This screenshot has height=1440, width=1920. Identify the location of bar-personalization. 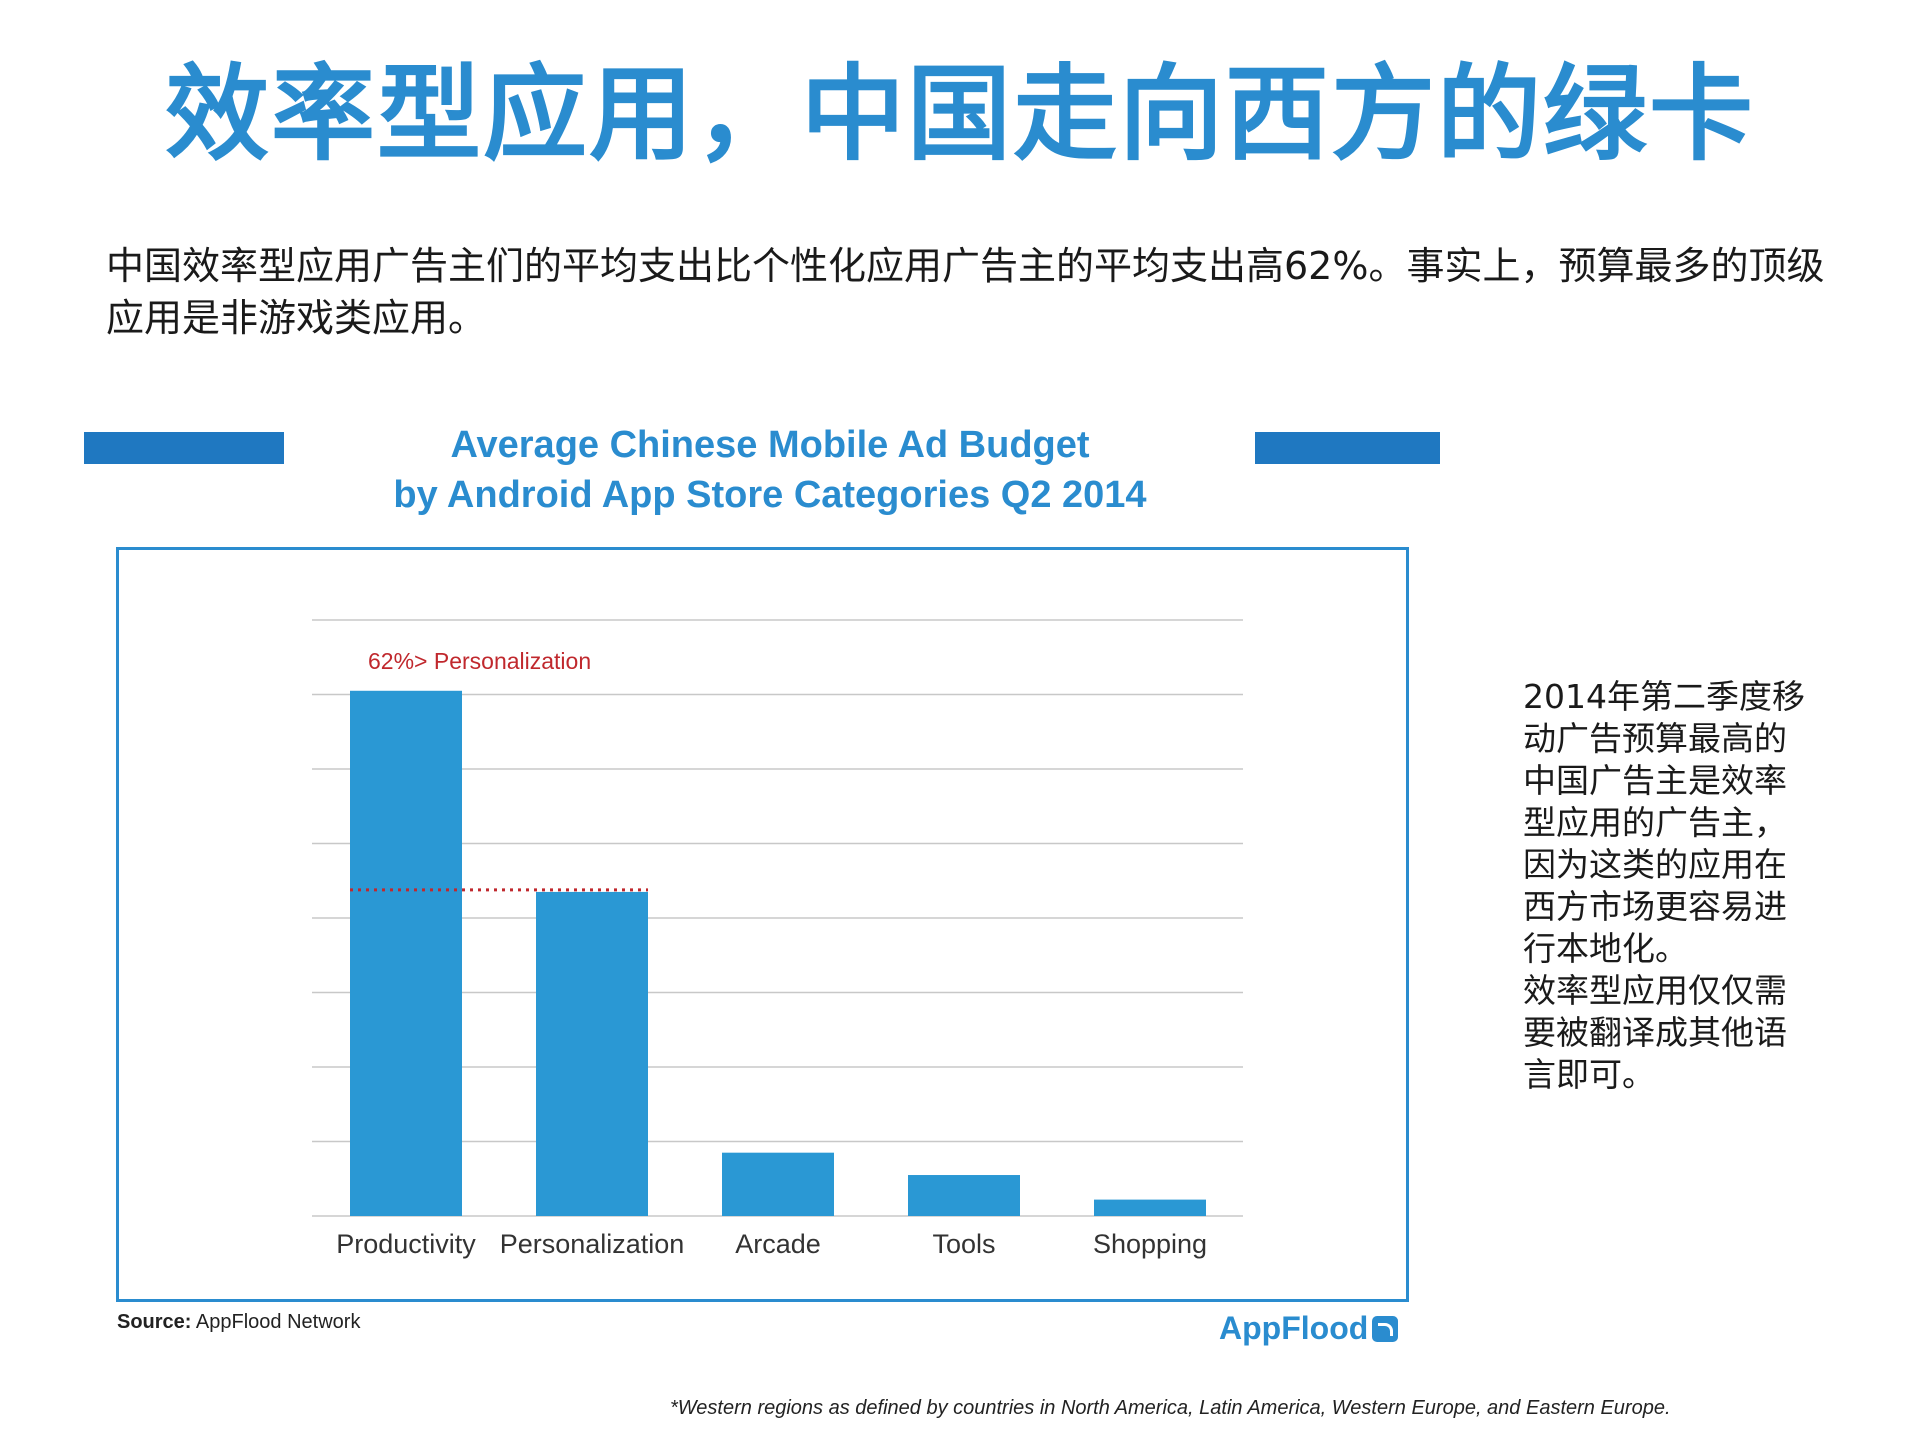
(592, 1053).